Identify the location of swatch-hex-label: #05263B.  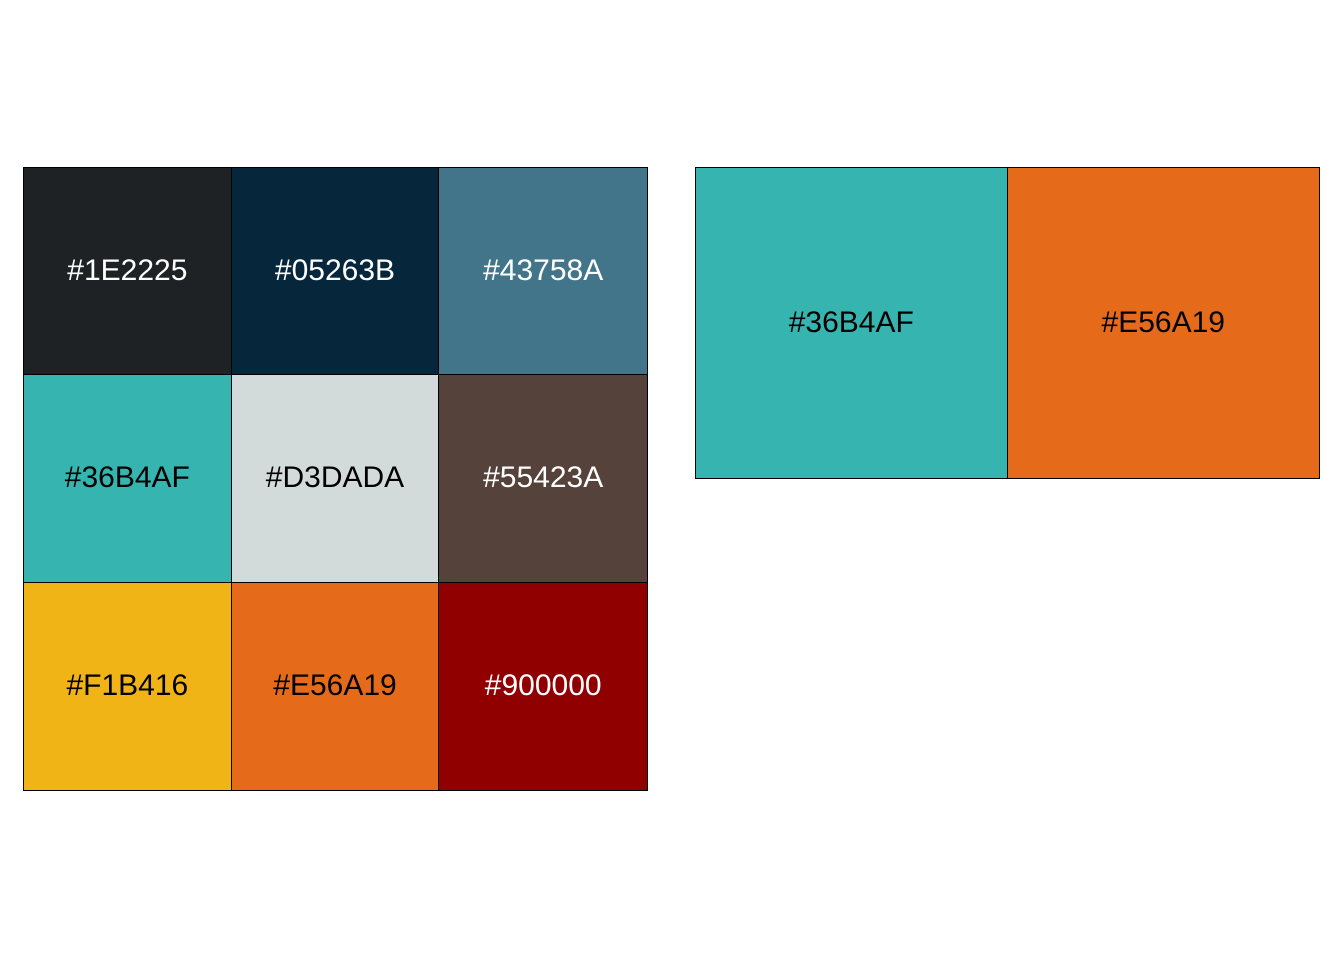
(335, 271).